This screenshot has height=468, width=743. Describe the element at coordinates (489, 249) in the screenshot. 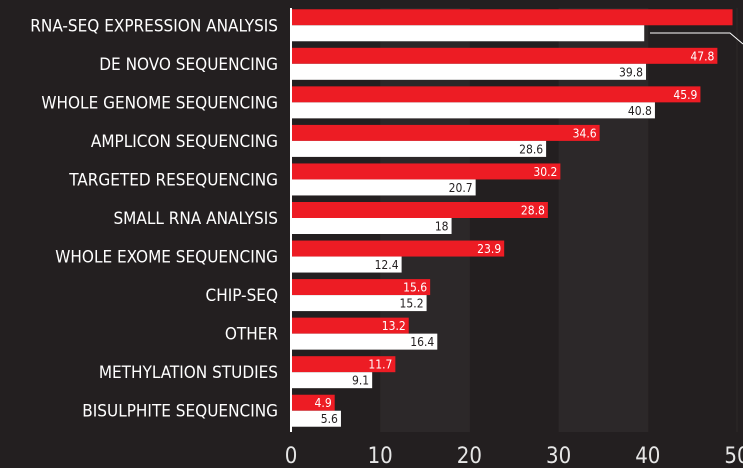

I see `value-label: 23.9` at that location.